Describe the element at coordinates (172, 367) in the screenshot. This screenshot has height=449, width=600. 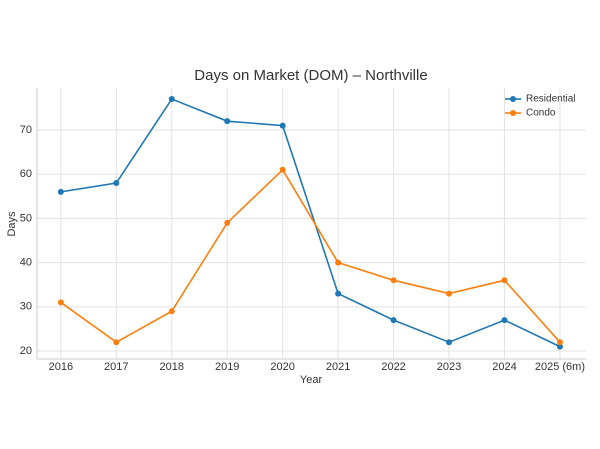
I see `x-tick-label: 2018` at that location.